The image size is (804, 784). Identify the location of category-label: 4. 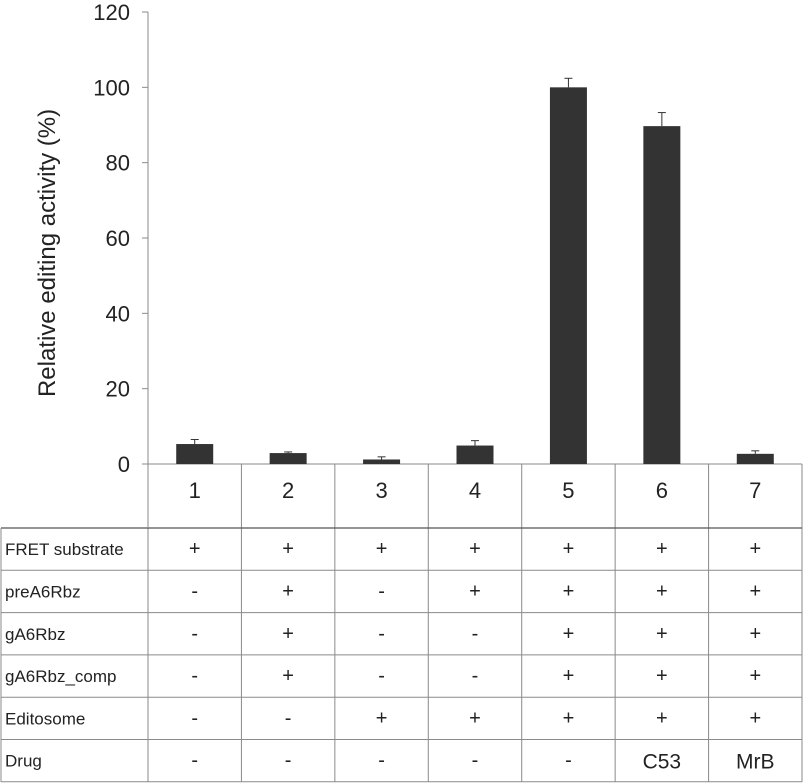
(475, 490).